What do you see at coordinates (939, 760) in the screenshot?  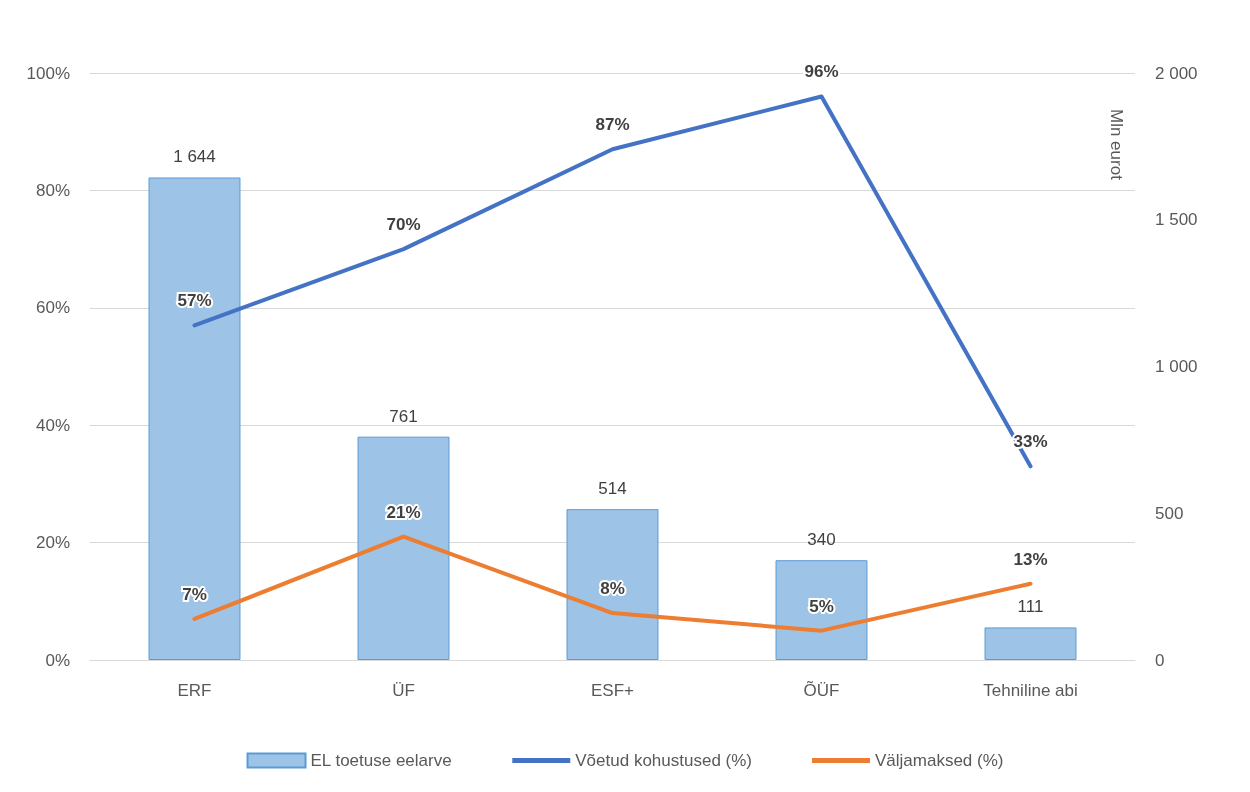 I see `legend-label: Väljamaksed (%)` at bounding box center [939, 760].